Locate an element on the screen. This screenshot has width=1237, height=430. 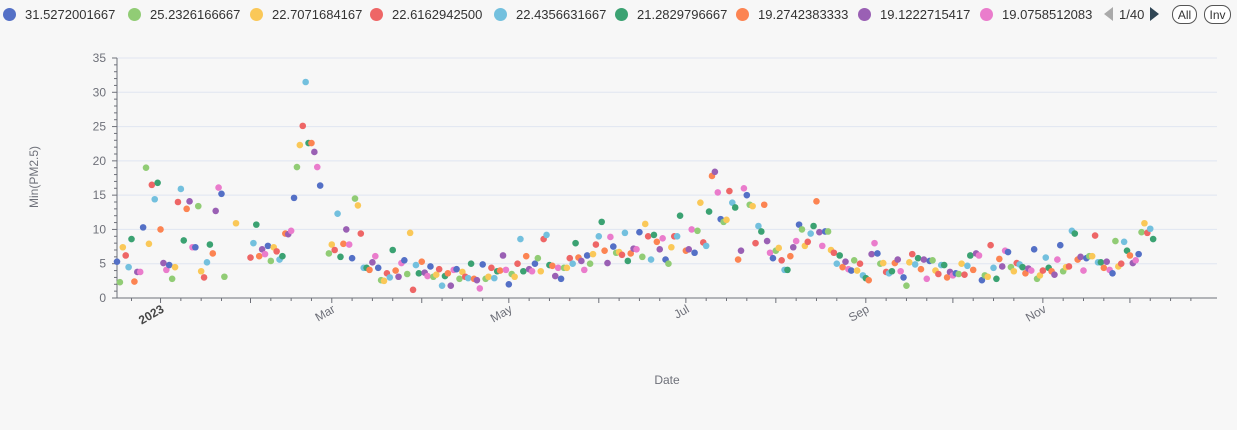
legend-item: 19.0758512083 is located at coordinates (1036, 14).